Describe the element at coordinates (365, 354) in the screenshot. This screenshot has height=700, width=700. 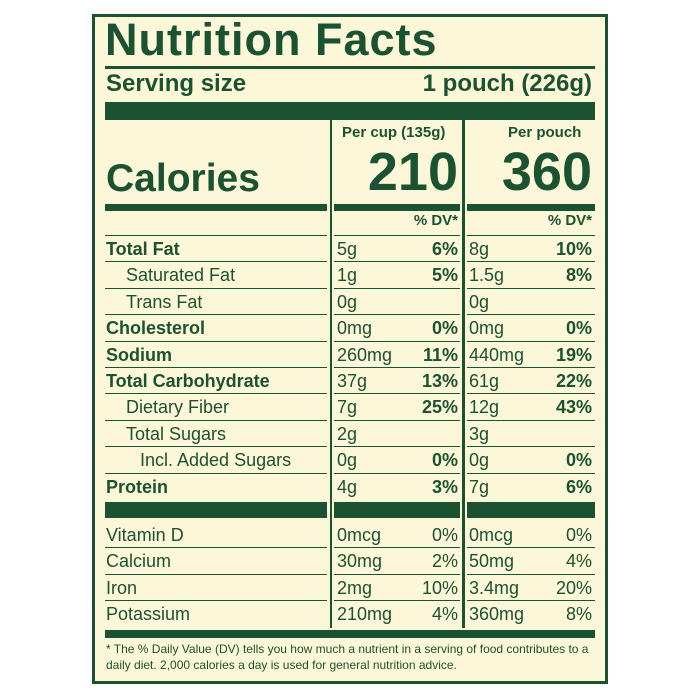
I see `cup-amount: 260mg` at that location.